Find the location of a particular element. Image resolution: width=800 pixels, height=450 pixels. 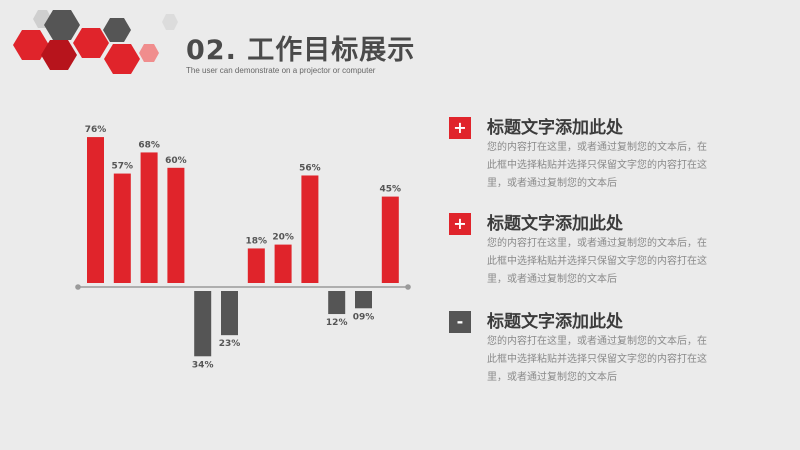

hex-gray-small is located at coordinates (170, 22).